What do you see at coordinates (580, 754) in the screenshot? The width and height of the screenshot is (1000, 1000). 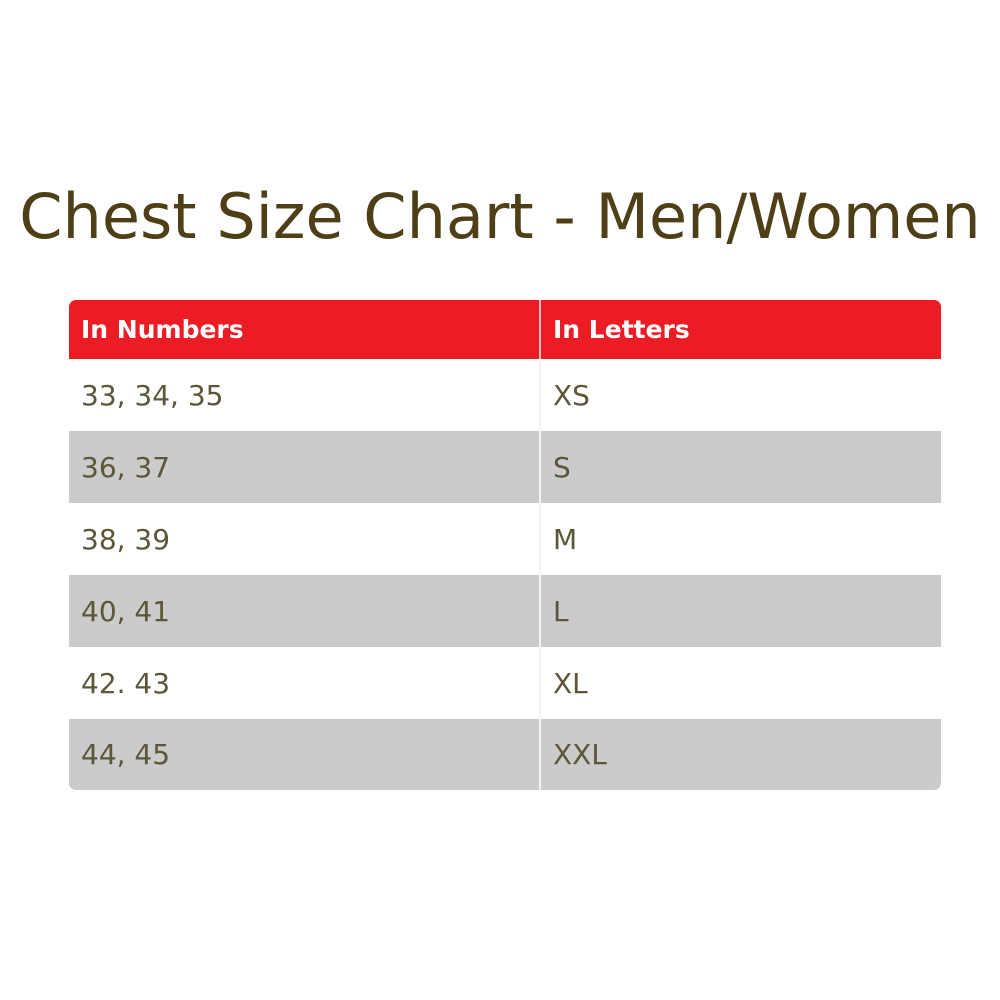 I see `letters-cell: XXL` at bounding box center [580, 754].